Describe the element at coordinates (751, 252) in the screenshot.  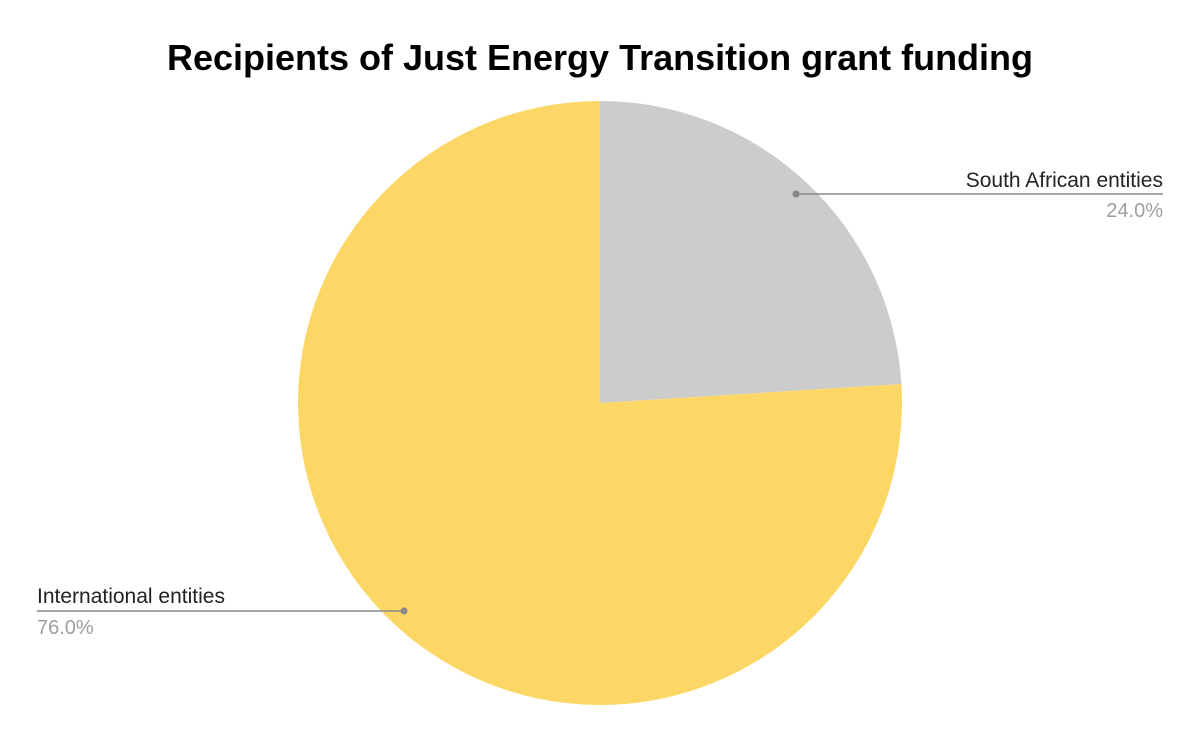
I see `pie-slice-south-african-entities` at that location.